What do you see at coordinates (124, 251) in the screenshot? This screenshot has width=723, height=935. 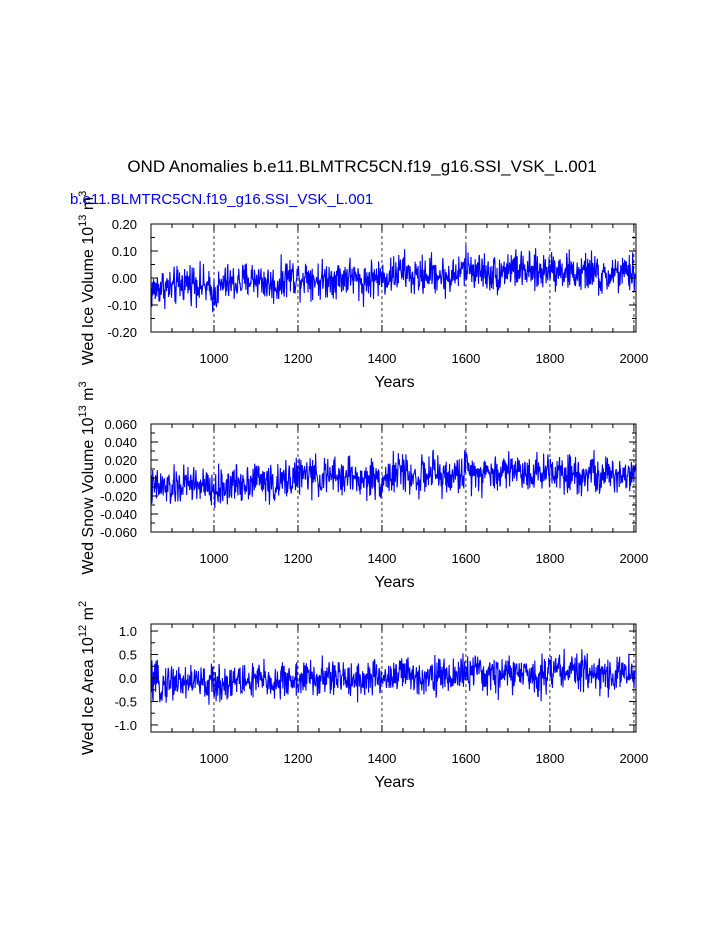 I see `y-tick-label: 0.10` at bounding box center [124, 251].